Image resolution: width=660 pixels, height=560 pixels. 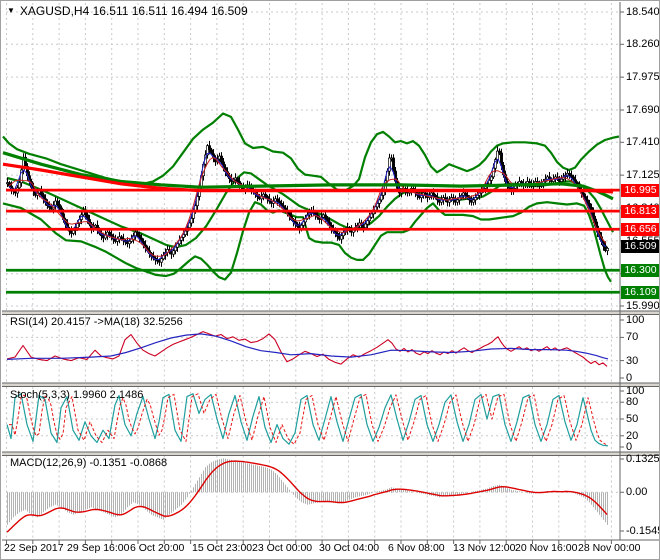 What do you see at coordinates (640, 229) in the screenshot?
I see `level-price-label: 16.656` at bounding box center [640, 229].